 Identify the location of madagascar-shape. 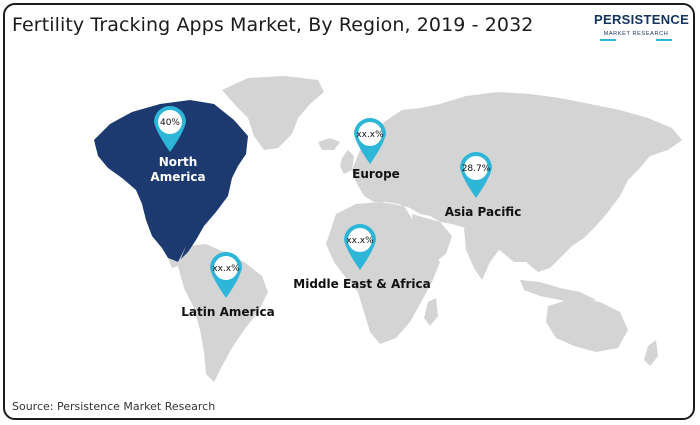
(431, 312).